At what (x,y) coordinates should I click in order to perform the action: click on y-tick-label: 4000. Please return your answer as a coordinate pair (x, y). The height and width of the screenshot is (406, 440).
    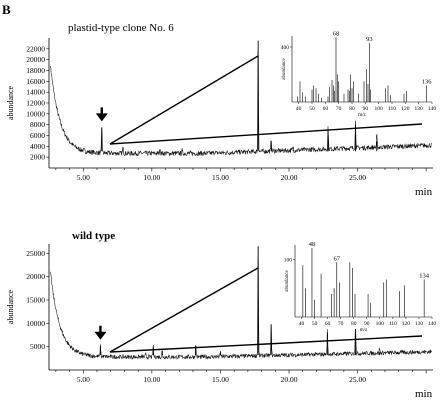
    Looking at the image, I should click on (37, 146).